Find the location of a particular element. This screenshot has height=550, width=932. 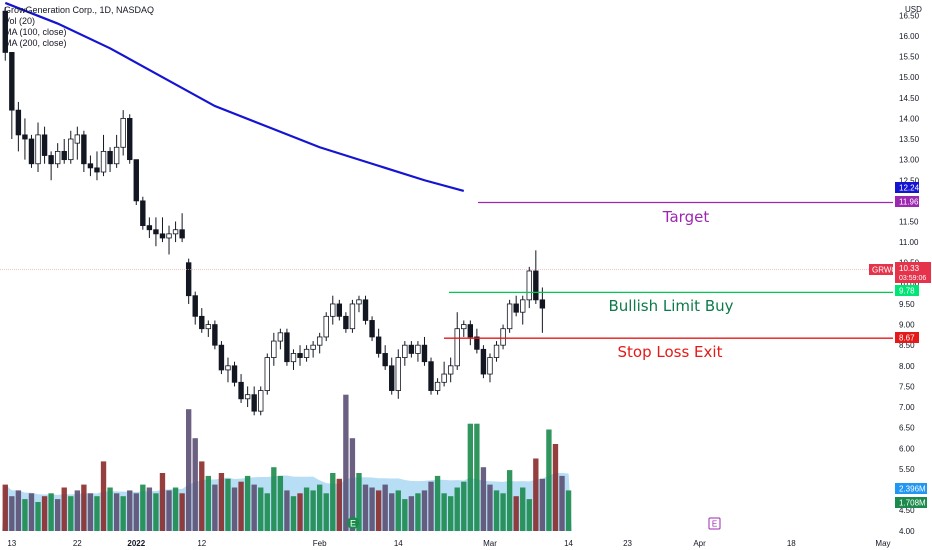

vol-ma-tag is located at coordinates (911, 488).